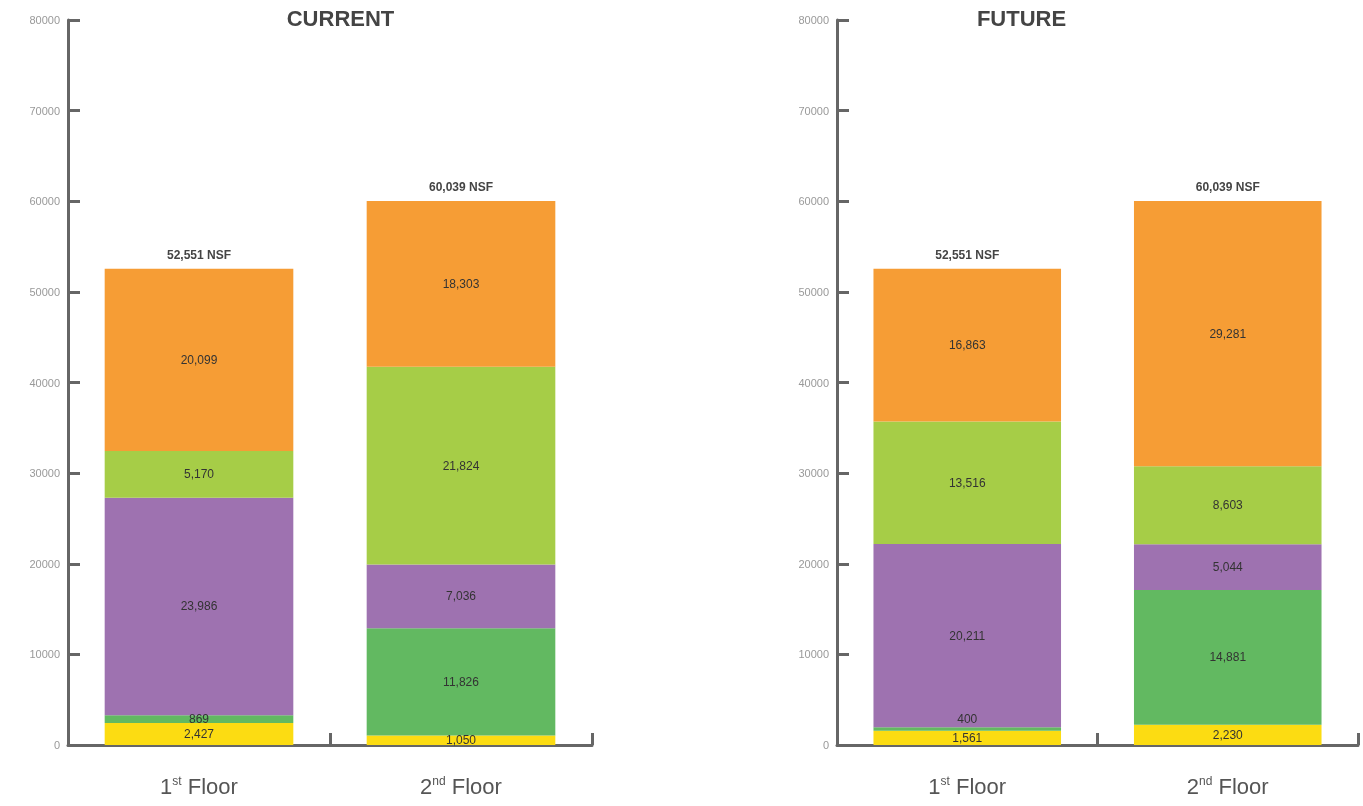 This screenshot has width=1363, height=806. What do you see at coordinates (967, 719) in the screenshot?
I see `data-label: 400` at bounding box center [967, 719].